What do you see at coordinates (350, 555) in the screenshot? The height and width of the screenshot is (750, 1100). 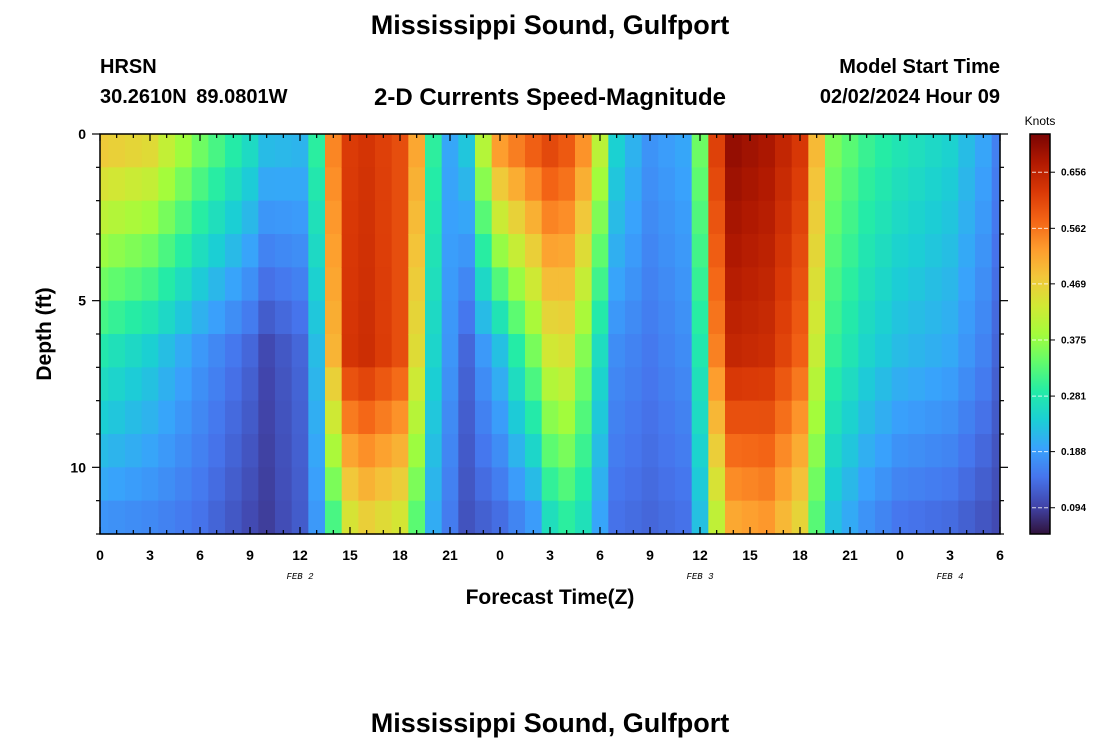 I see `x-tick-label: 15` at bounding box center [350, 555].